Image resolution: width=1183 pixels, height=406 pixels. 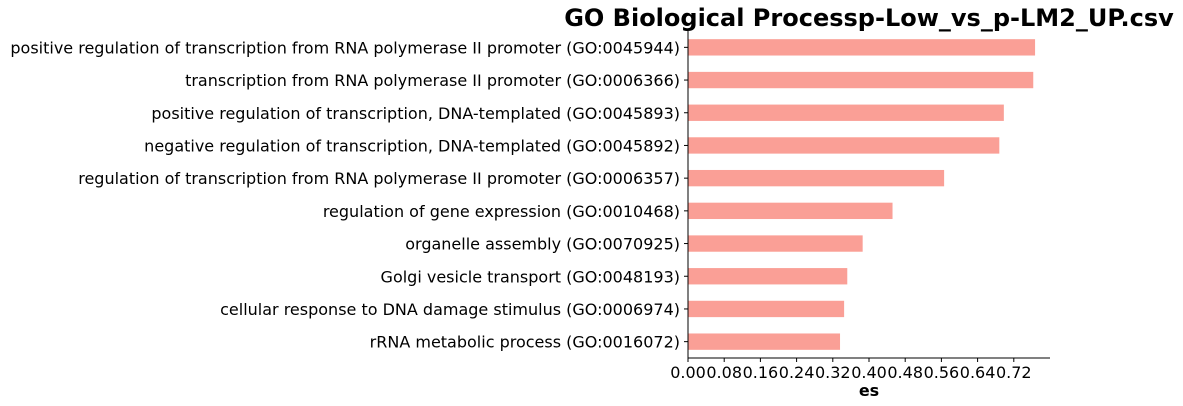 I want to click on x-tick-label: 0.16, so click(x=761, y=372).